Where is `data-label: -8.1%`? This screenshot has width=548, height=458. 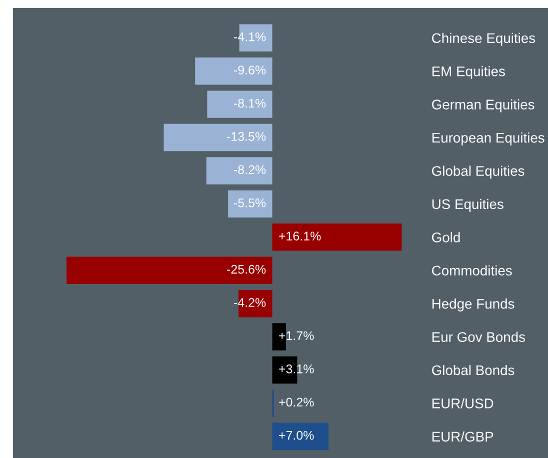 data-label: -8.1% is located at coordinates (250, 103).